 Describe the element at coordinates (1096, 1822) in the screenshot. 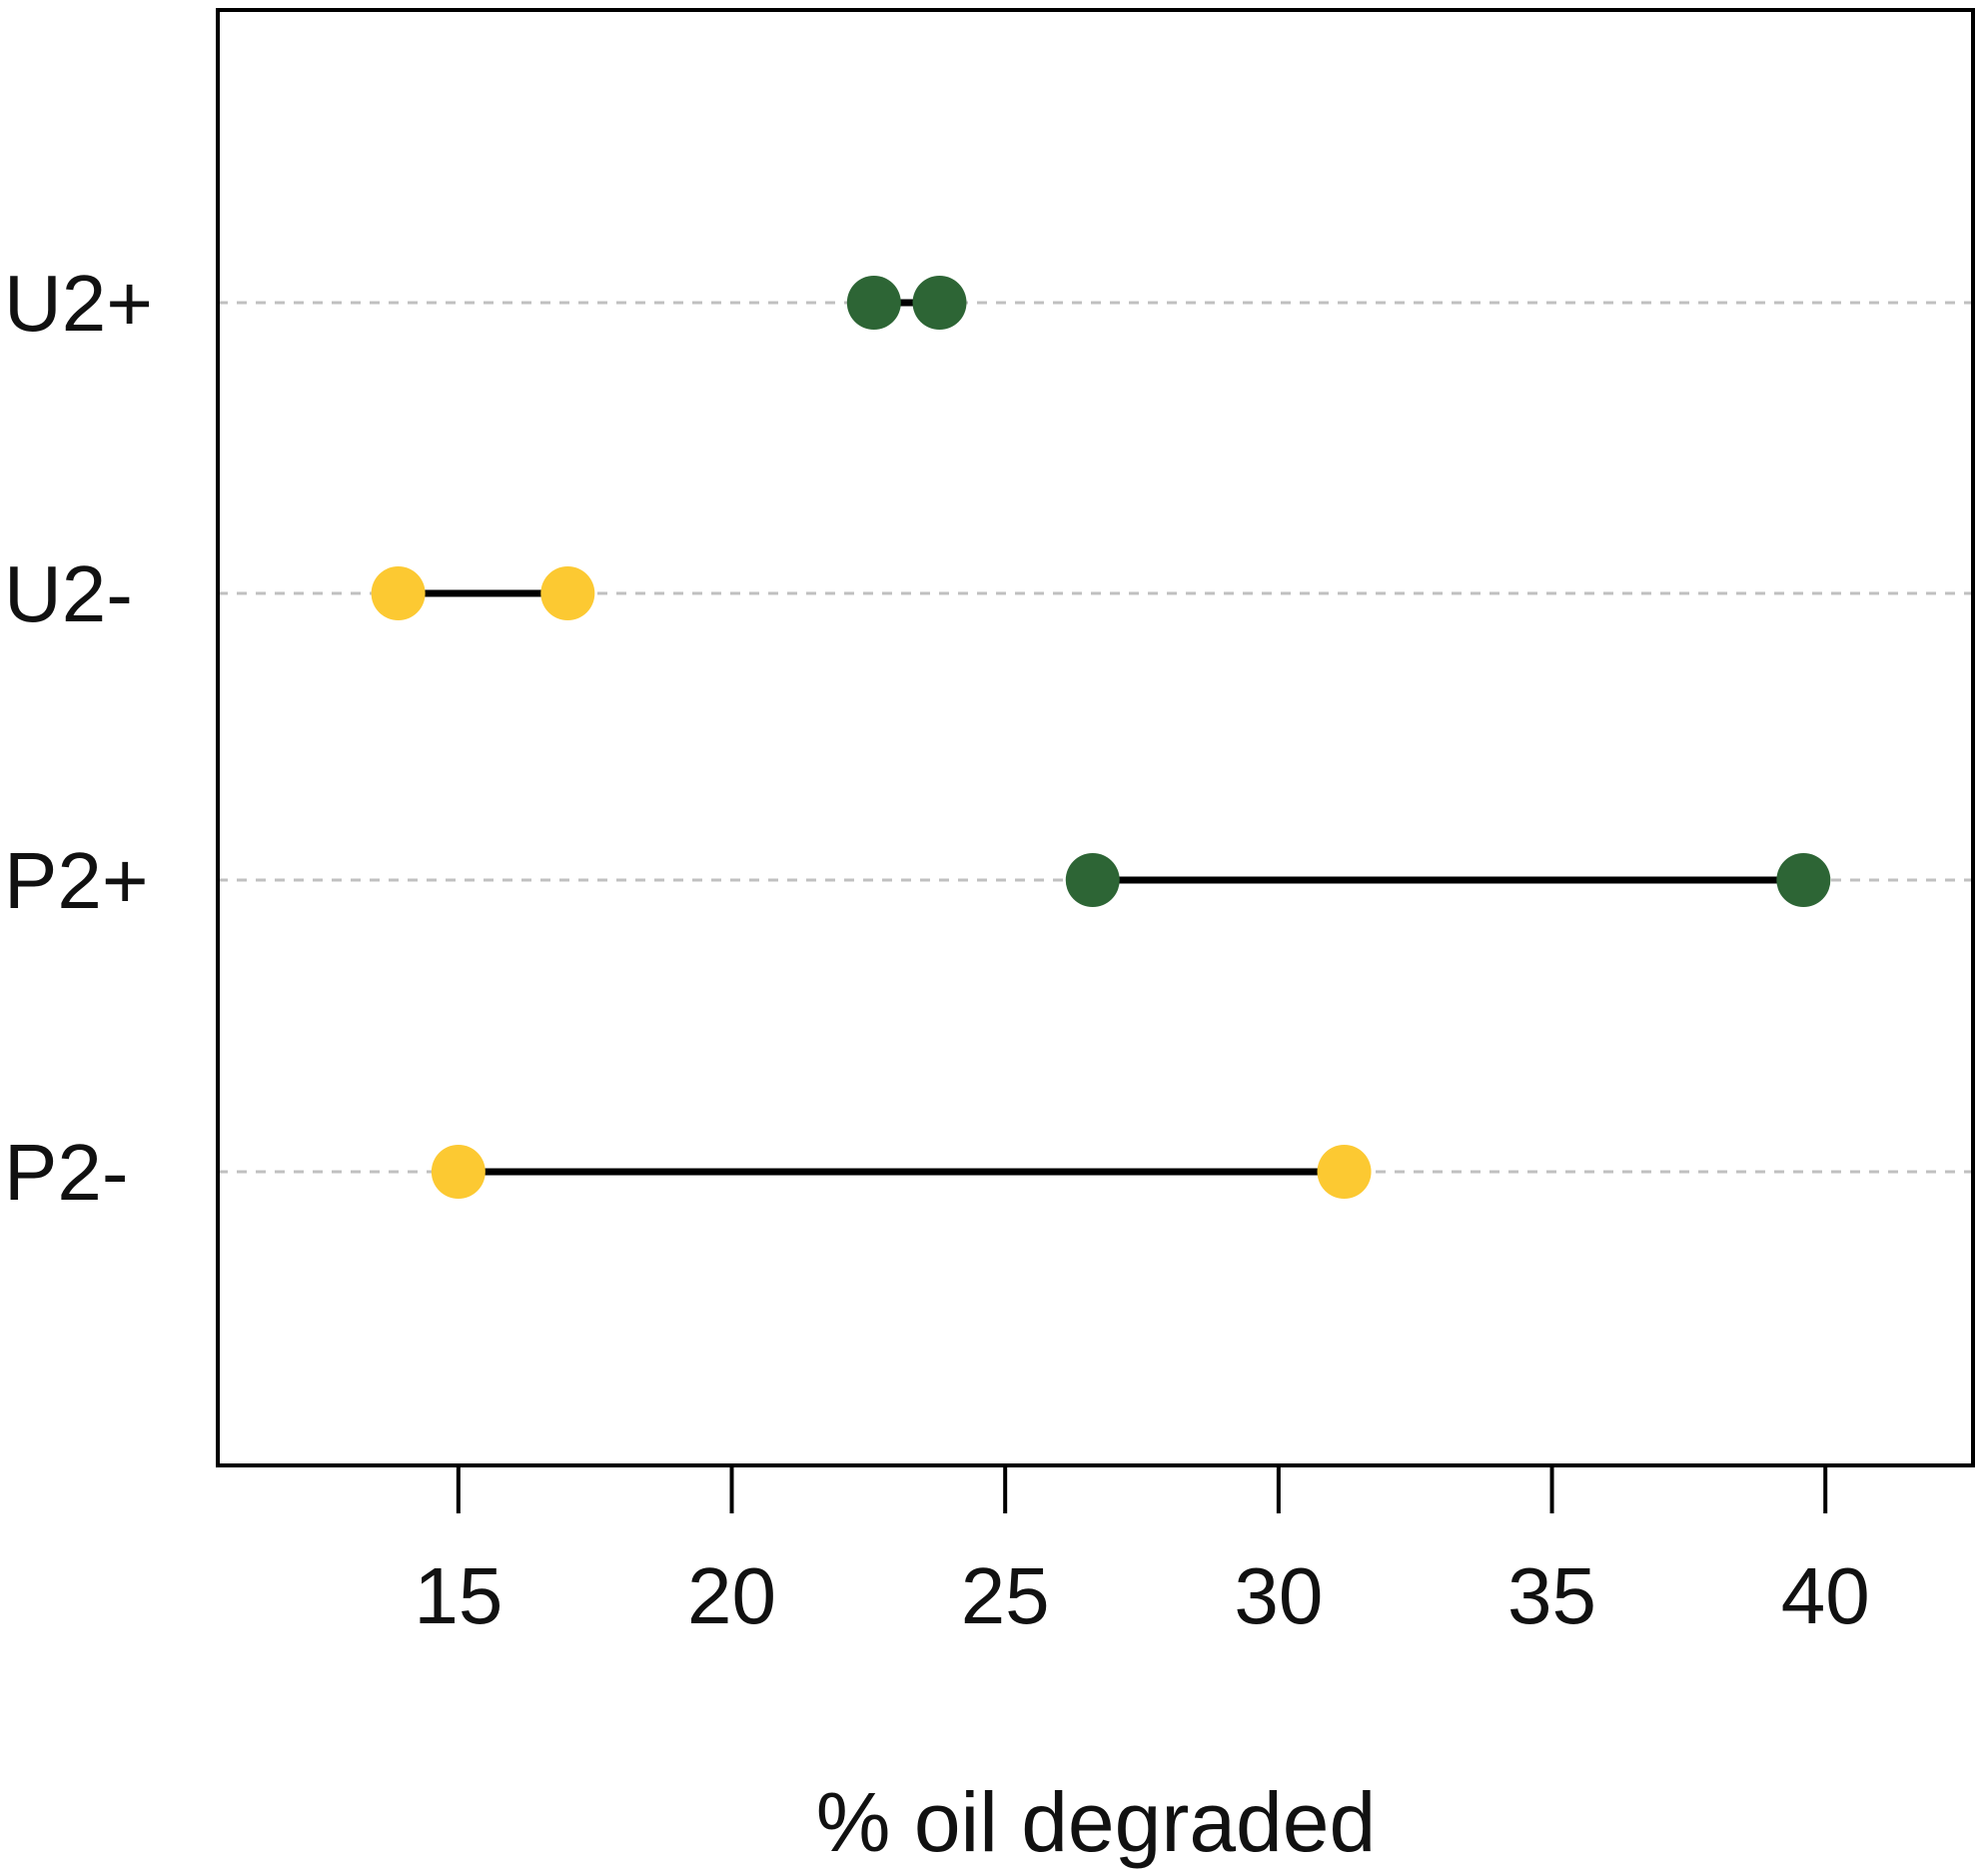

I see `x-axis-title: % oil degraded` at that location.